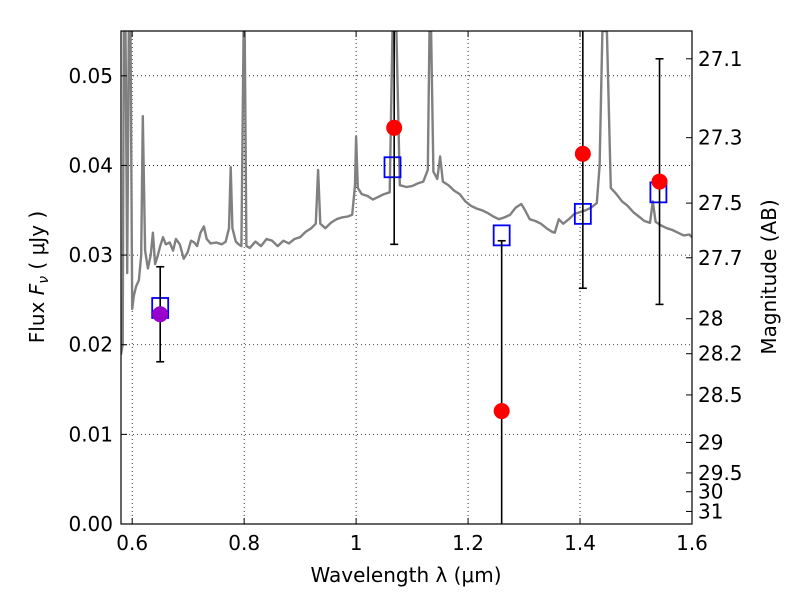 The image size is (800, 600). Describe the element at coordinates (132, 543) in the screenshot. I see `x-tick-label: 0.6` at that location.